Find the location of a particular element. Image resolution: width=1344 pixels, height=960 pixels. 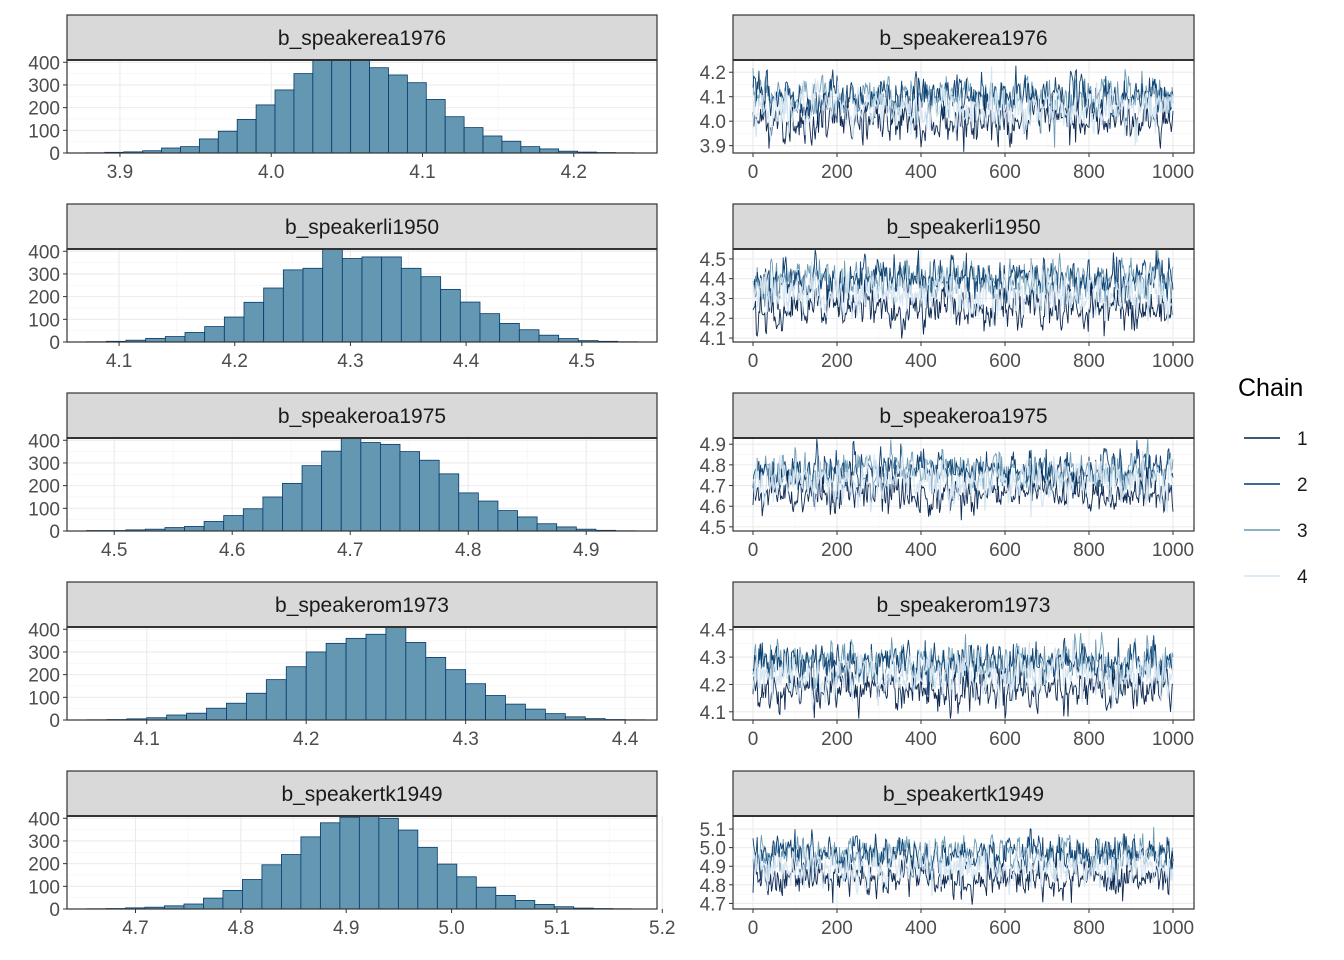

histogram-strip-label: b_speakerea1976 is located at coordinates (362, 38).